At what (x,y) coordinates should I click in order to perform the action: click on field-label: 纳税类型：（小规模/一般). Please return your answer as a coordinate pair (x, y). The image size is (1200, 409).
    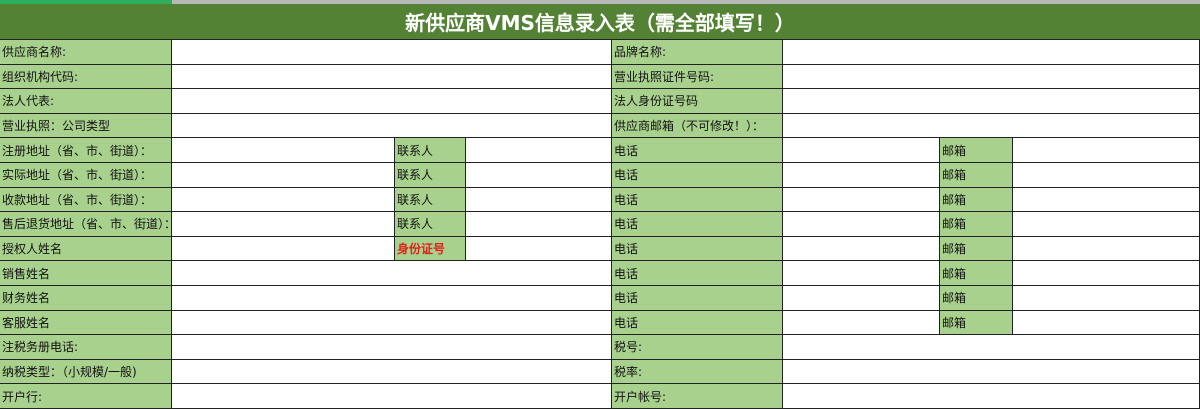
    Looking at the image, I should click on (86, 372).